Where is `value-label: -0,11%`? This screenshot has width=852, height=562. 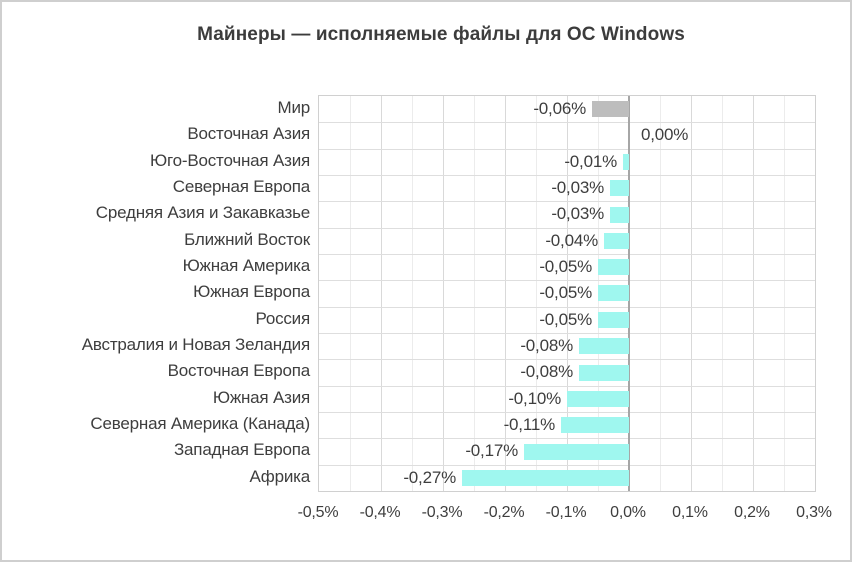 value-label: -0,11% is located at coordinates (529, 424).